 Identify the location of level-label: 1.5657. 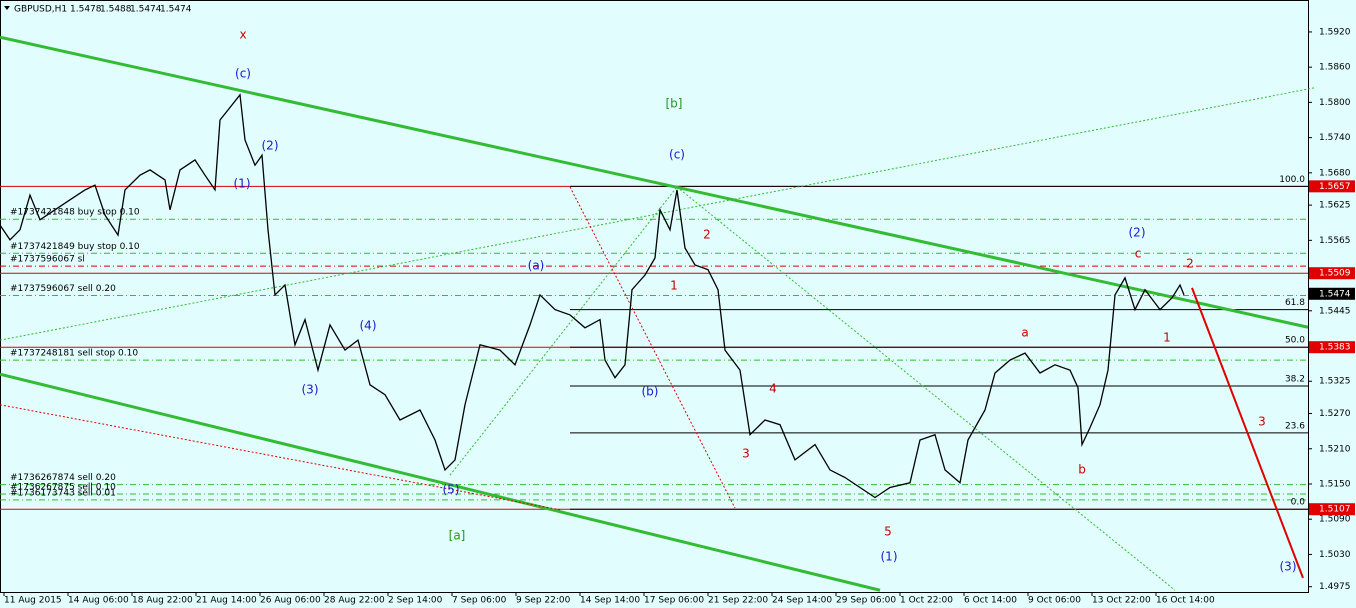
(1335, 187).